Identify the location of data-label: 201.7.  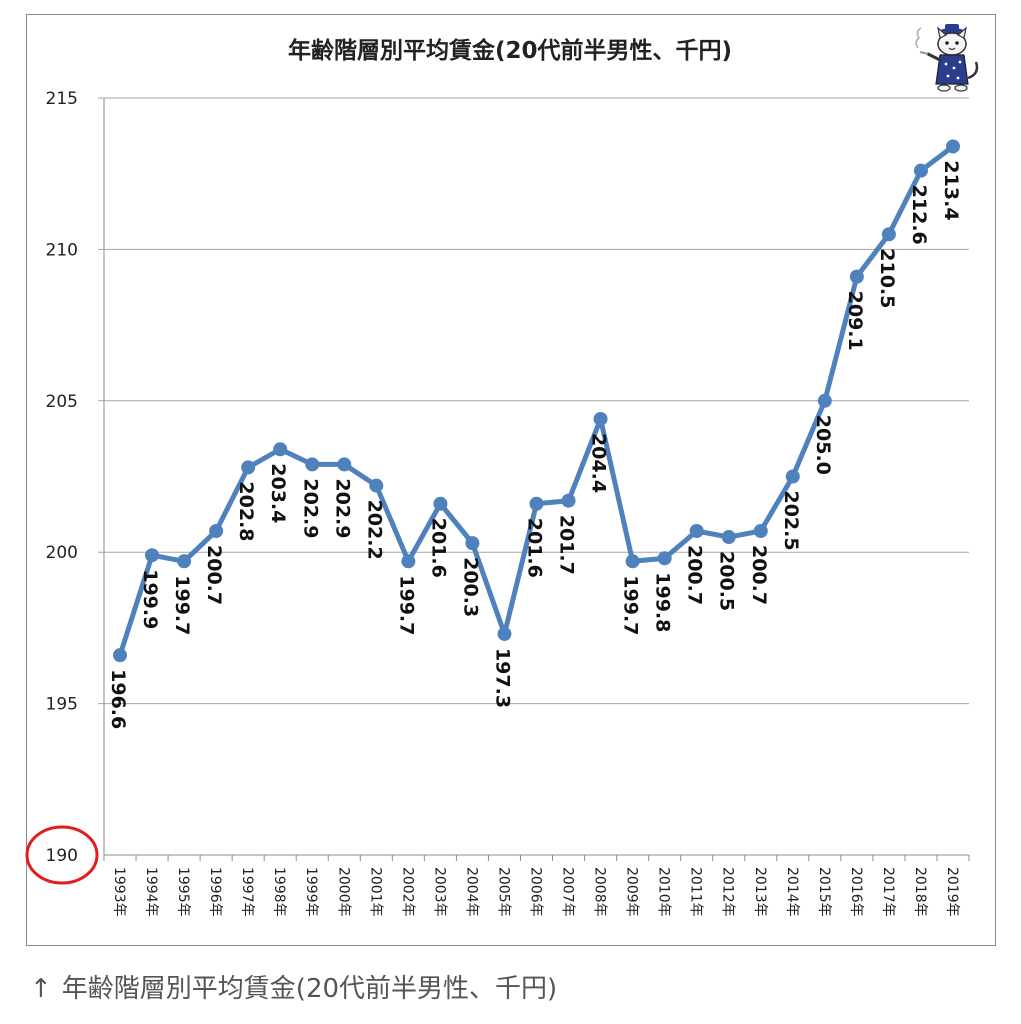
(567, 545).